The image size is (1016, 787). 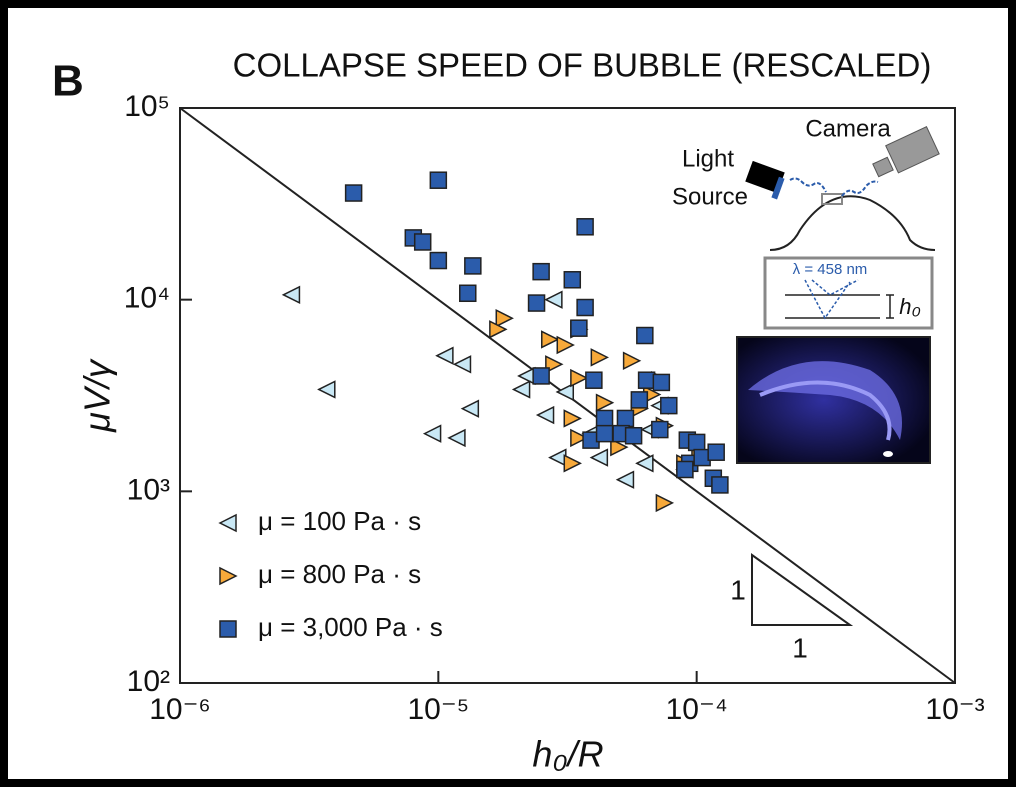 I want to click on inset-label: Source, so click(x=710, y=196).